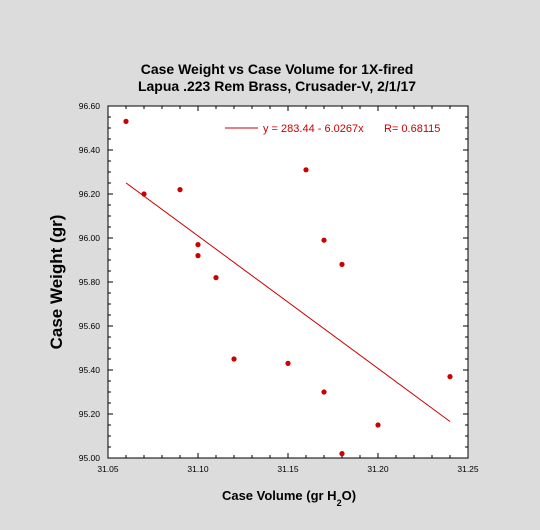 This screenshot has height=530, width=540. What do you see at coordinates (56, 282) in the screenshot?
I see `y-axis-label: Case Weight (gr)` at bounding box center [56, 282].